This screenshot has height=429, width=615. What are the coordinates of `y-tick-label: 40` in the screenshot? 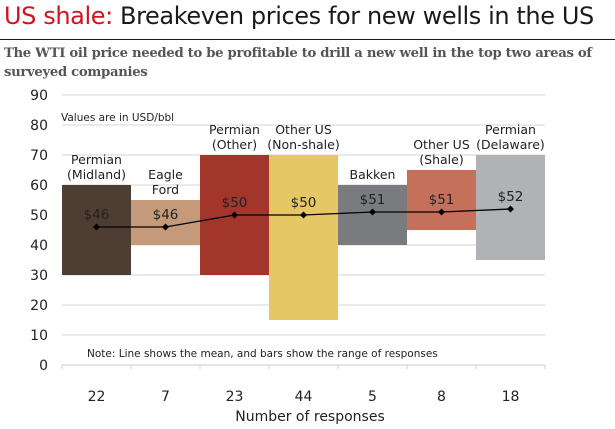 It's located at (39, 246).